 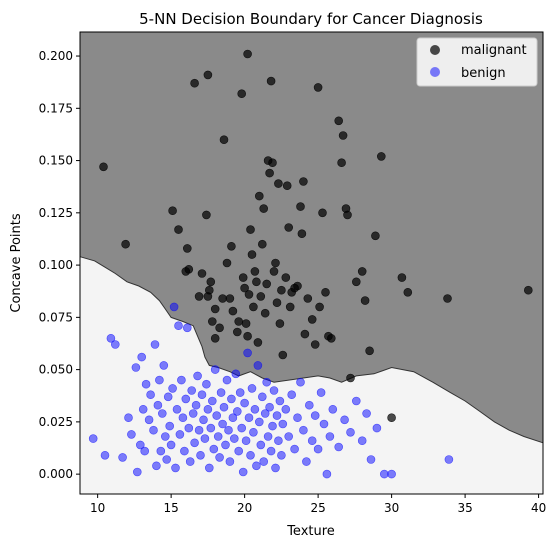 I want to click on x-tick-label: 35, so click(x=464, y=508).